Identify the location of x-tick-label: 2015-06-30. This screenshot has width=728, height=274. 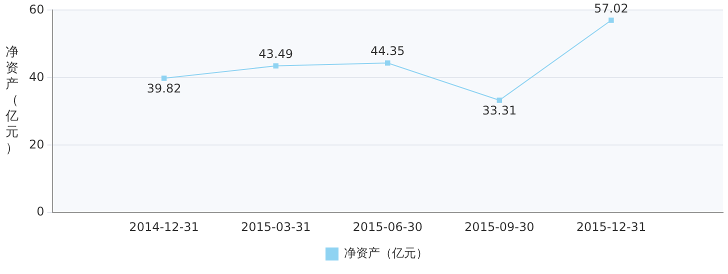
(387, 227).